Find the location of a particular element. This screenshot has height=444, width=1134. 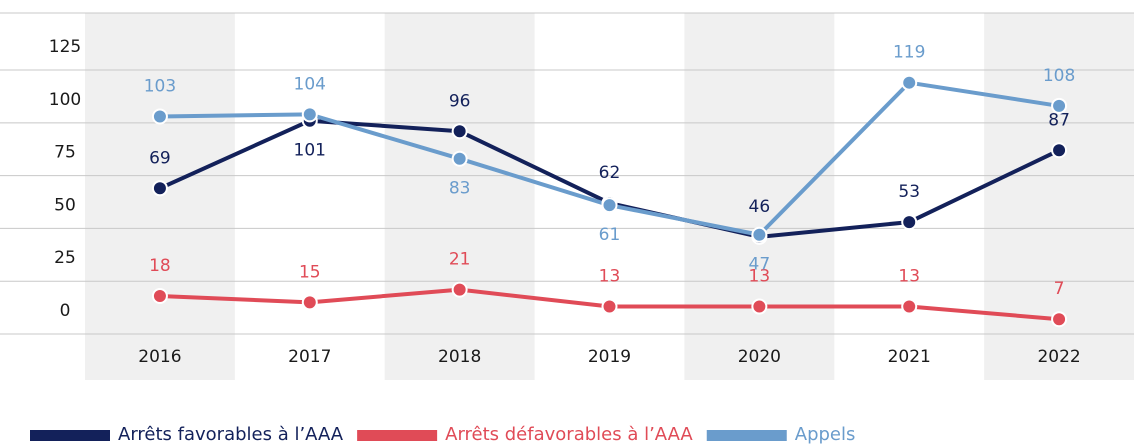

x-tick-label: 2020 is located at coordinates (759, 357).